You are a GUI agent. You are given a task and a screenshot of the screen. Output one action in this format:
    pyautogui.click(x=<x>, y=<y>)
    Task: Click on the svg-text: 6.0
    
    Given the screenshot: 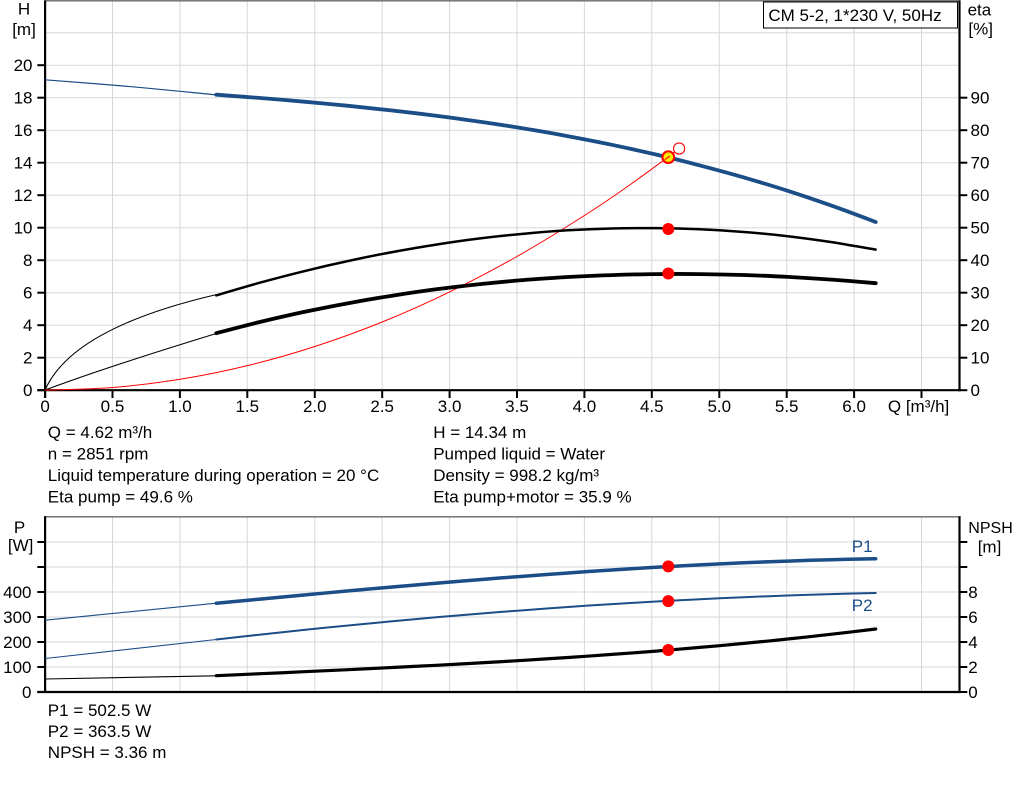 What is the action you would take?
    pyautogui.click(x=854, y=406)
    